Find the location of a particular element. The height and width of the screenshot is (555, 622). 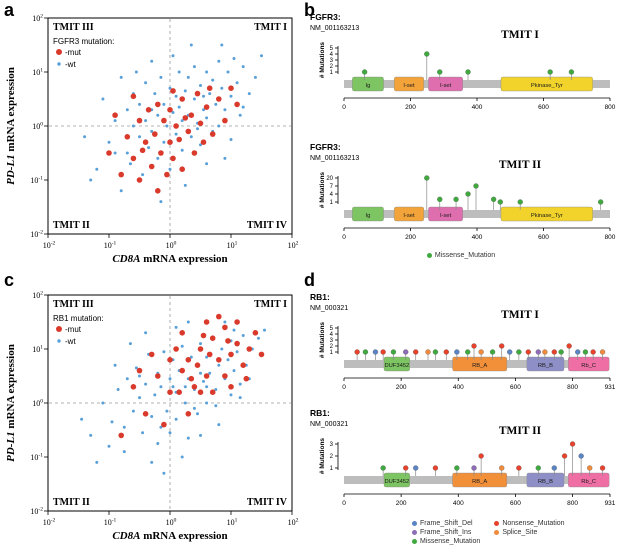

x-tick-label: 0 is located at coordinates (344, 503).